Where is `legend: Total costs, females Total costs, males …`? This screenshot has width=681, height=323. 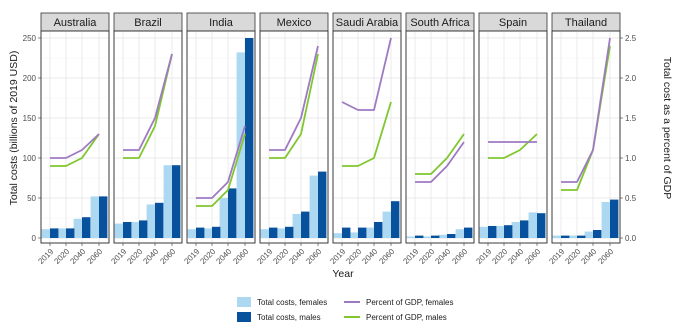
legend: Total costs, females Total costs, males … is located at coordinates (345, 309).